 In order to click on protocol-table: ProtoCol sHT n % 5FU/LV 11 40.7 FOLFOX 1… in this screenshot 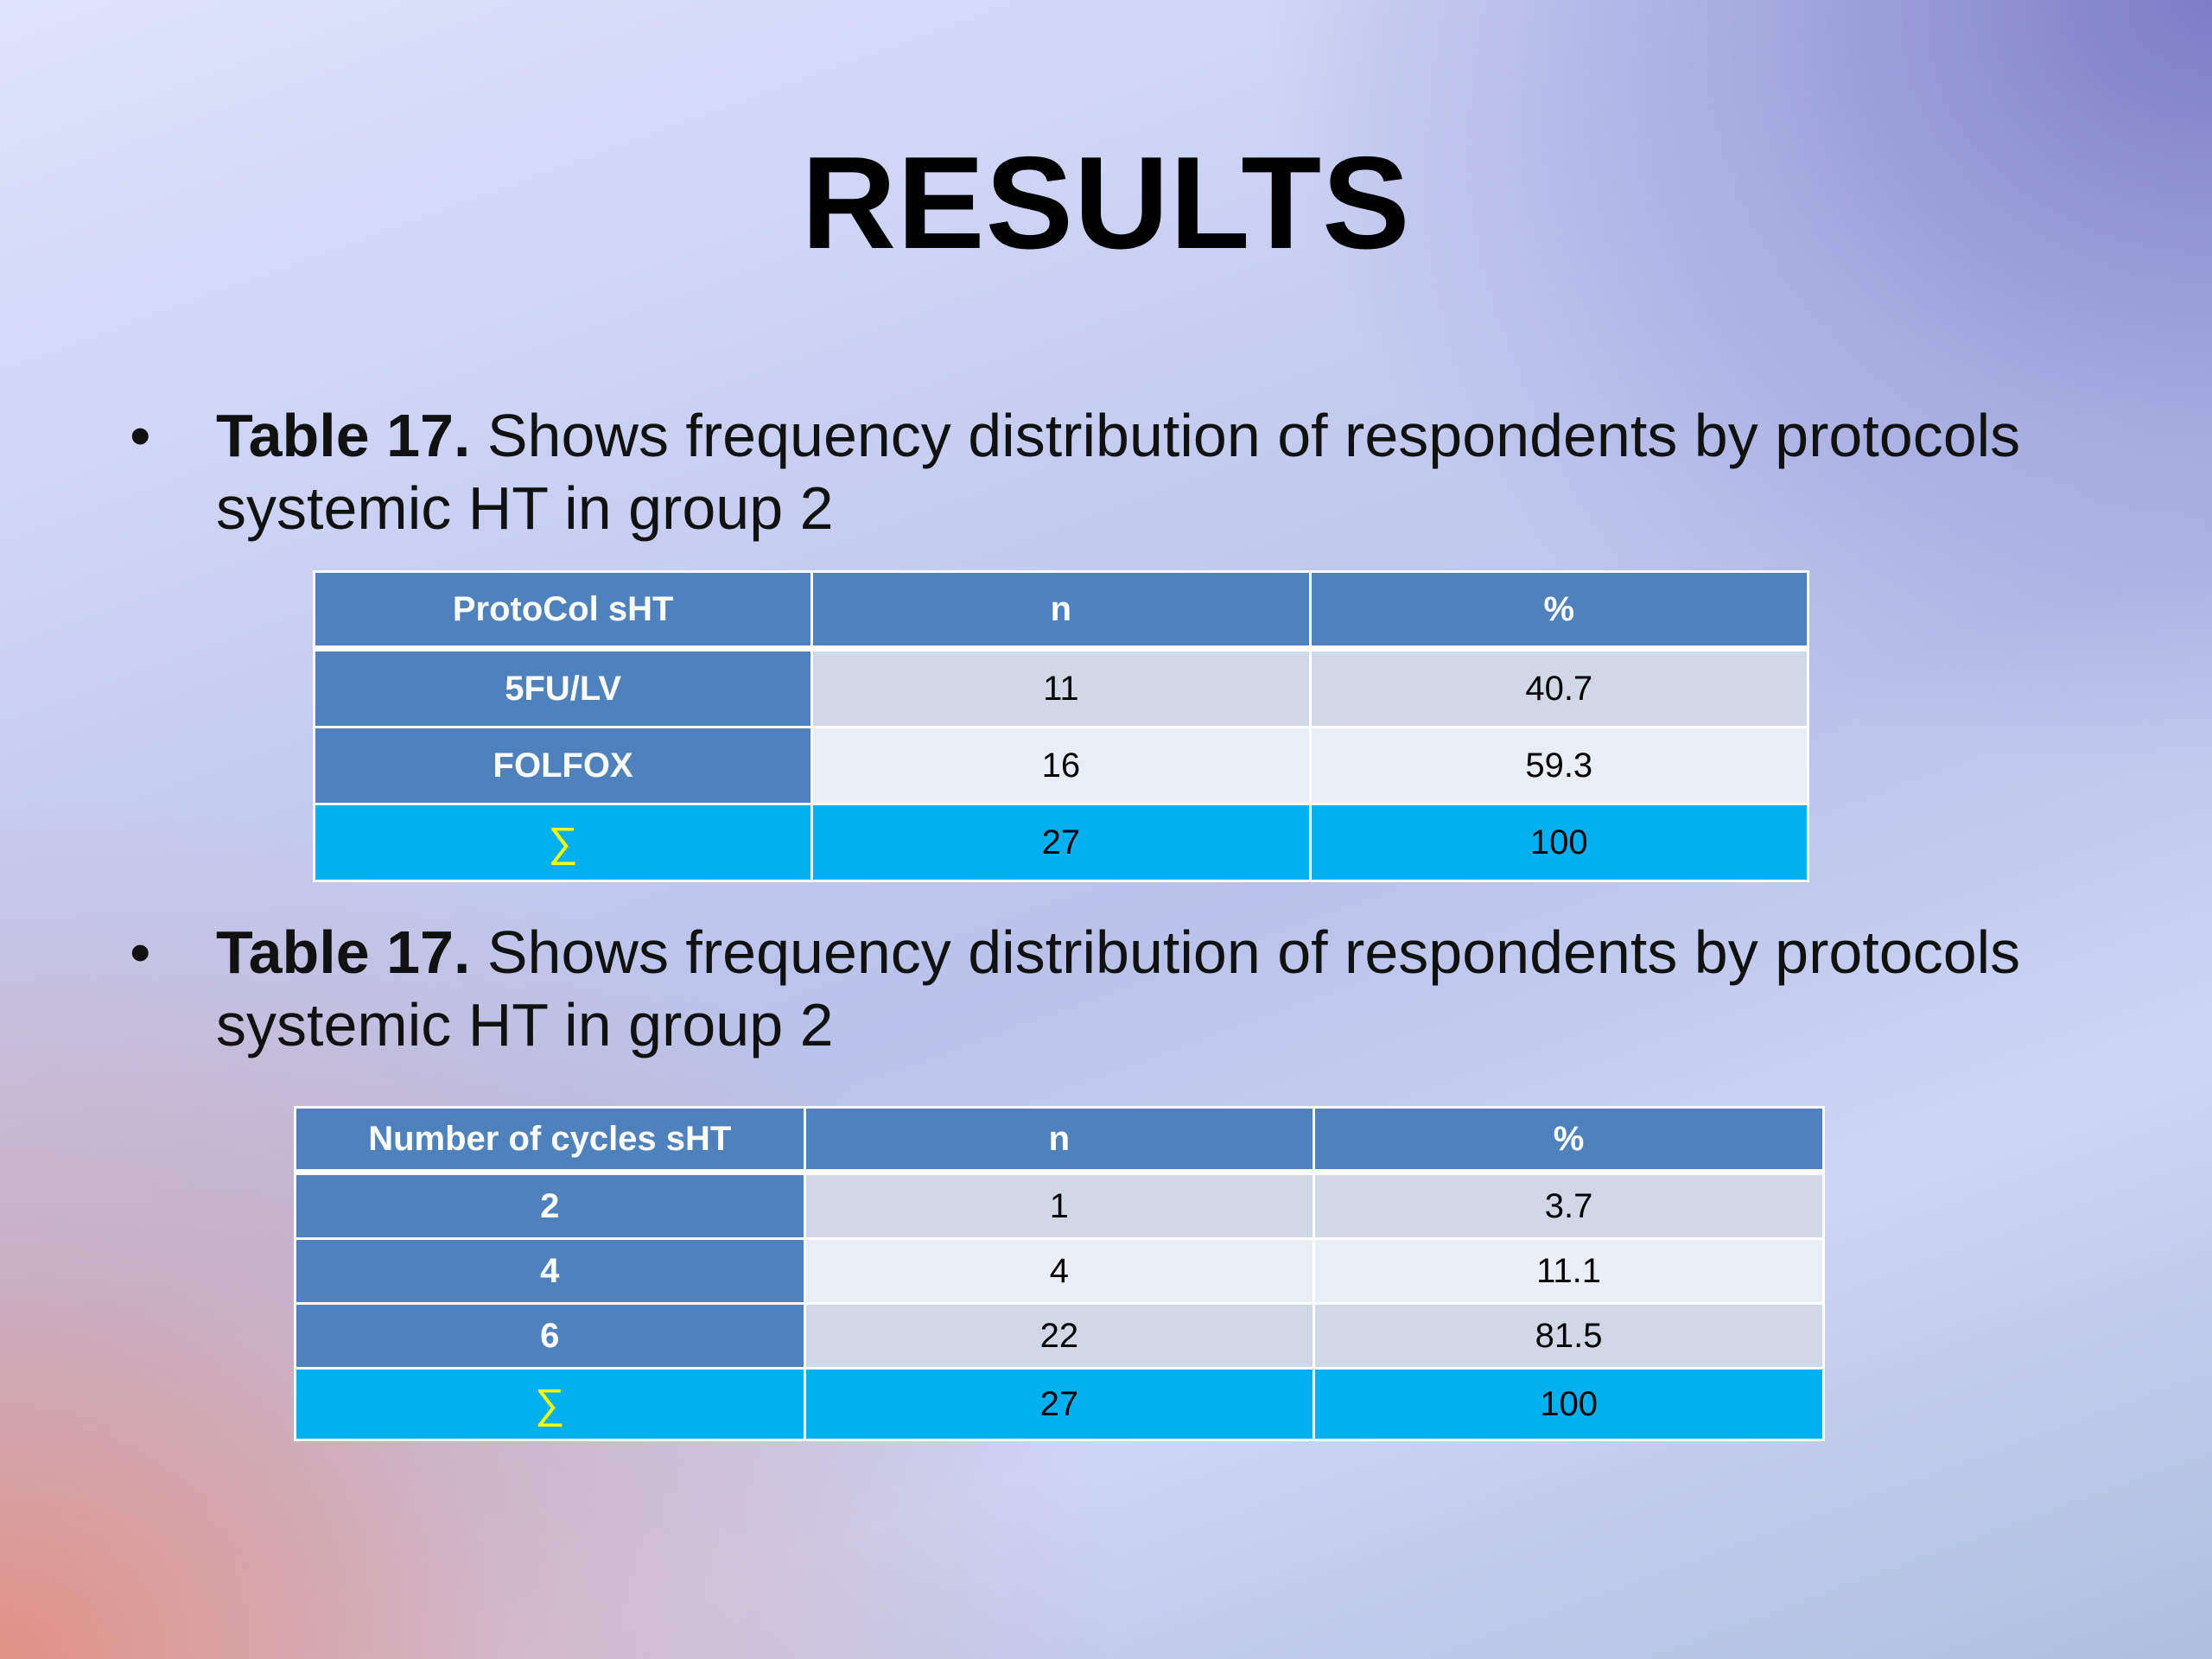, I will do `click(1061, 726)`.